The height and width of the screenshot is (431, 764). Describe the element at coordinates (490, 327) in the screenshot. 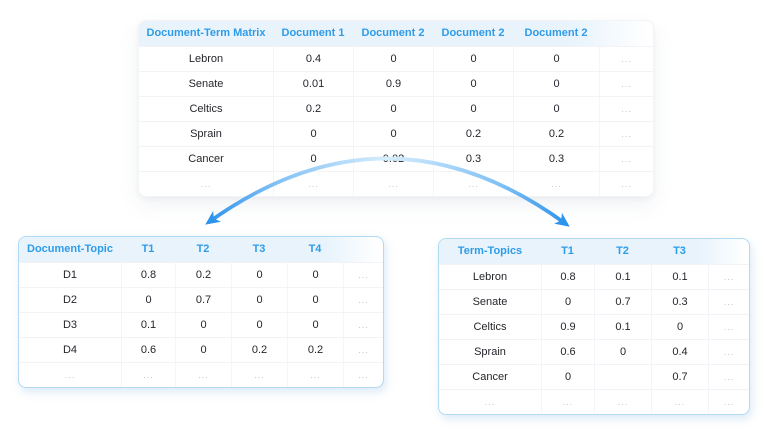

I see `table-cell: Celtics` at that location.